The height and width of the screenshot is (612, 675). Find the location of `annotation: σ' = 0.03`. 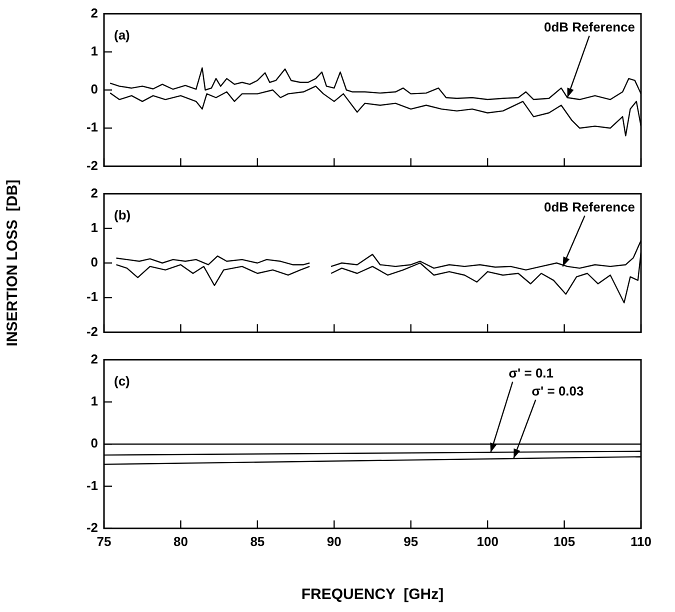

annotation: σ' = 0.03 is located at coordinates (558, 390).